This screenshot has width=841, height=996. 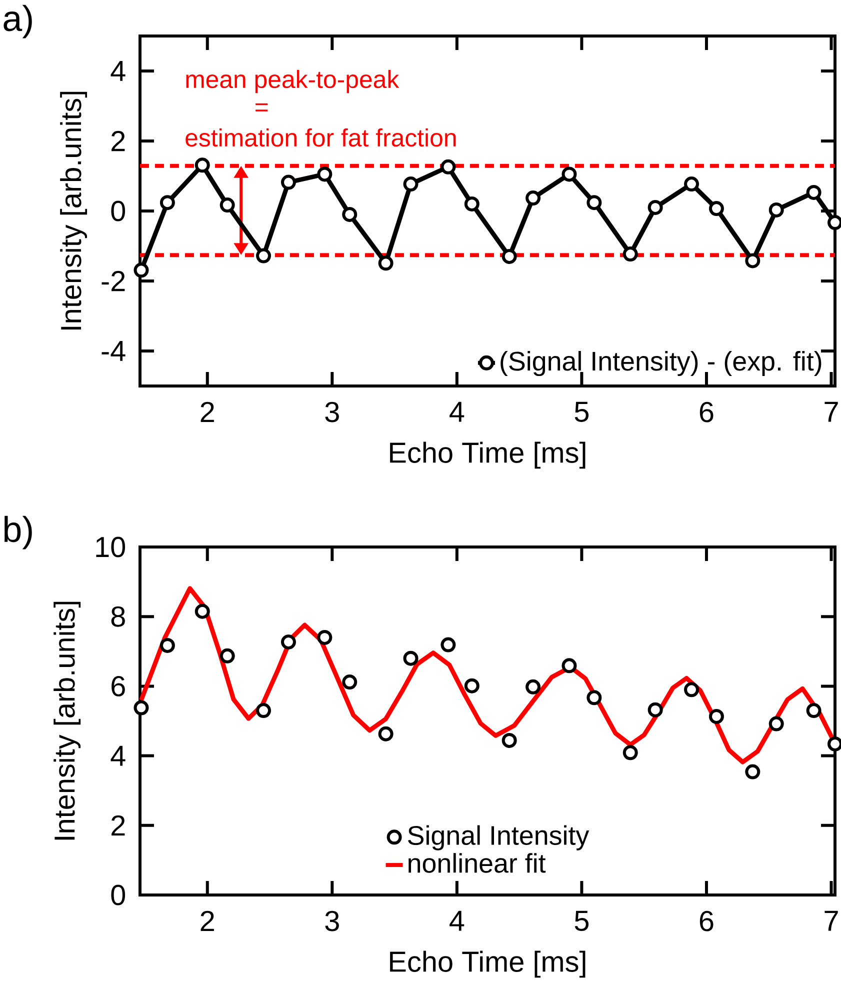 What do you see at coordinates (18, 21) in the screenshot?
I see `text: a)` at bounding box center [18, 21].